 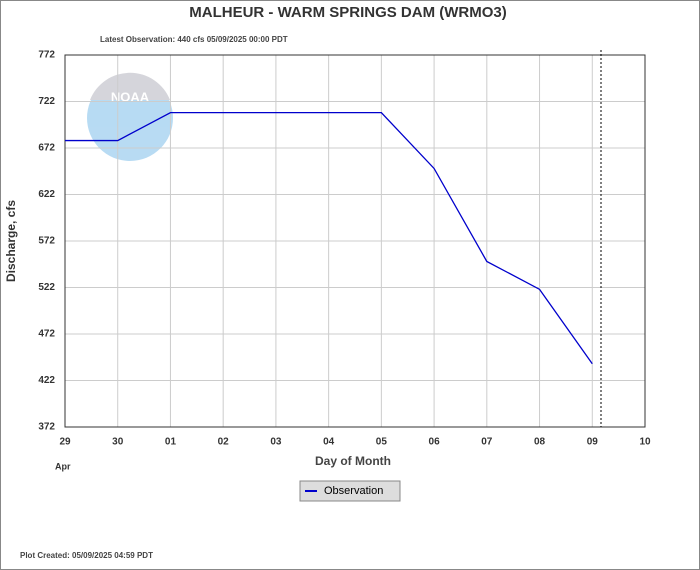 What do you see at coordinates (46, 241) in the screenshot?
I see `y-tick-label: 572` at bounding box center [46, 241].